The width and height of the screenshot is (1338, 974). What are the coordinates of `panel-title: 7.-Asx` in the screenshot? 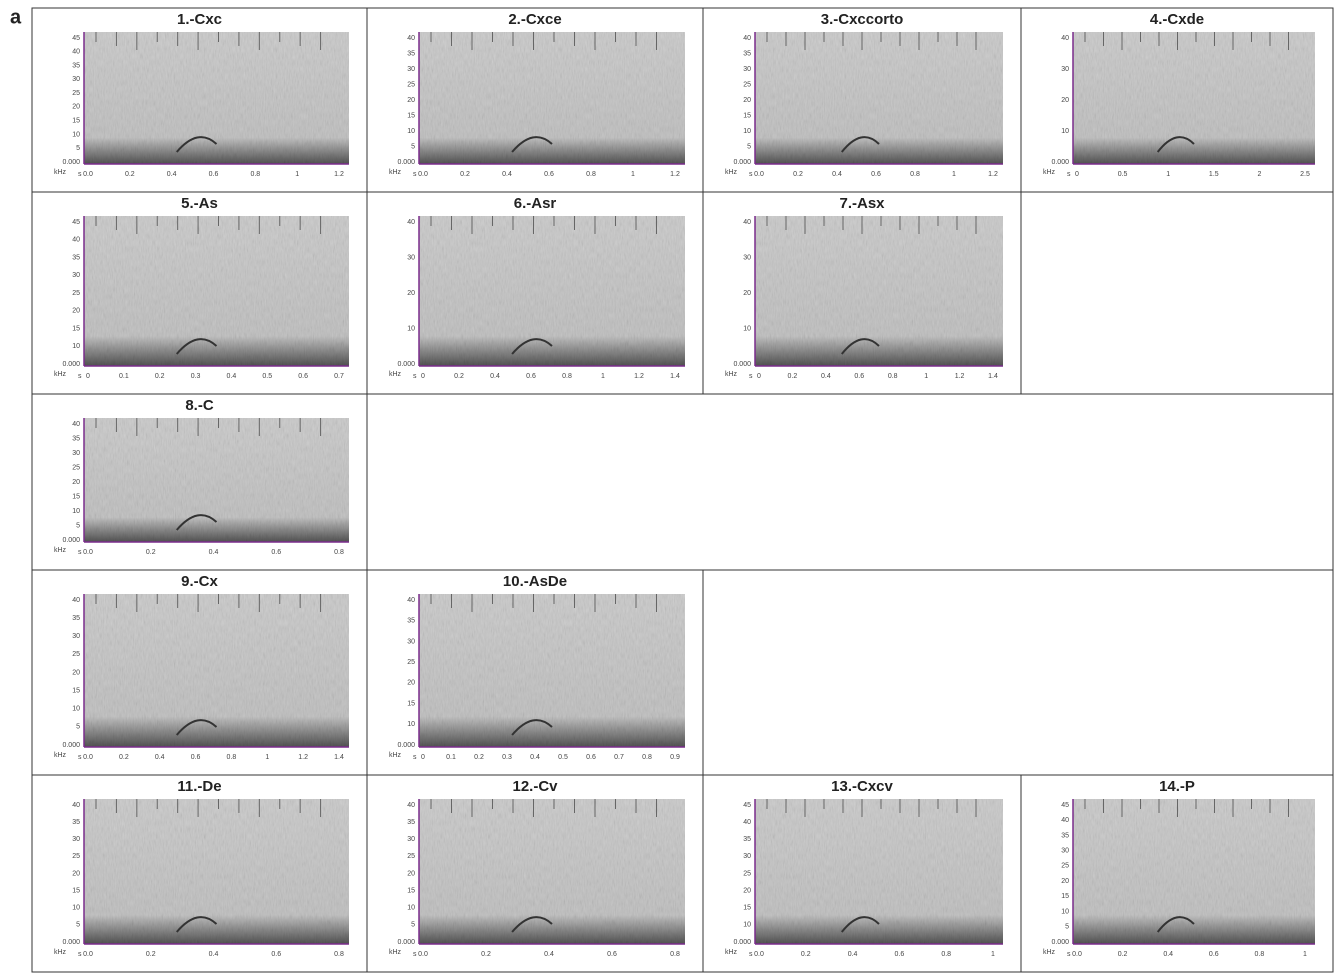 It's located at (862, 203).